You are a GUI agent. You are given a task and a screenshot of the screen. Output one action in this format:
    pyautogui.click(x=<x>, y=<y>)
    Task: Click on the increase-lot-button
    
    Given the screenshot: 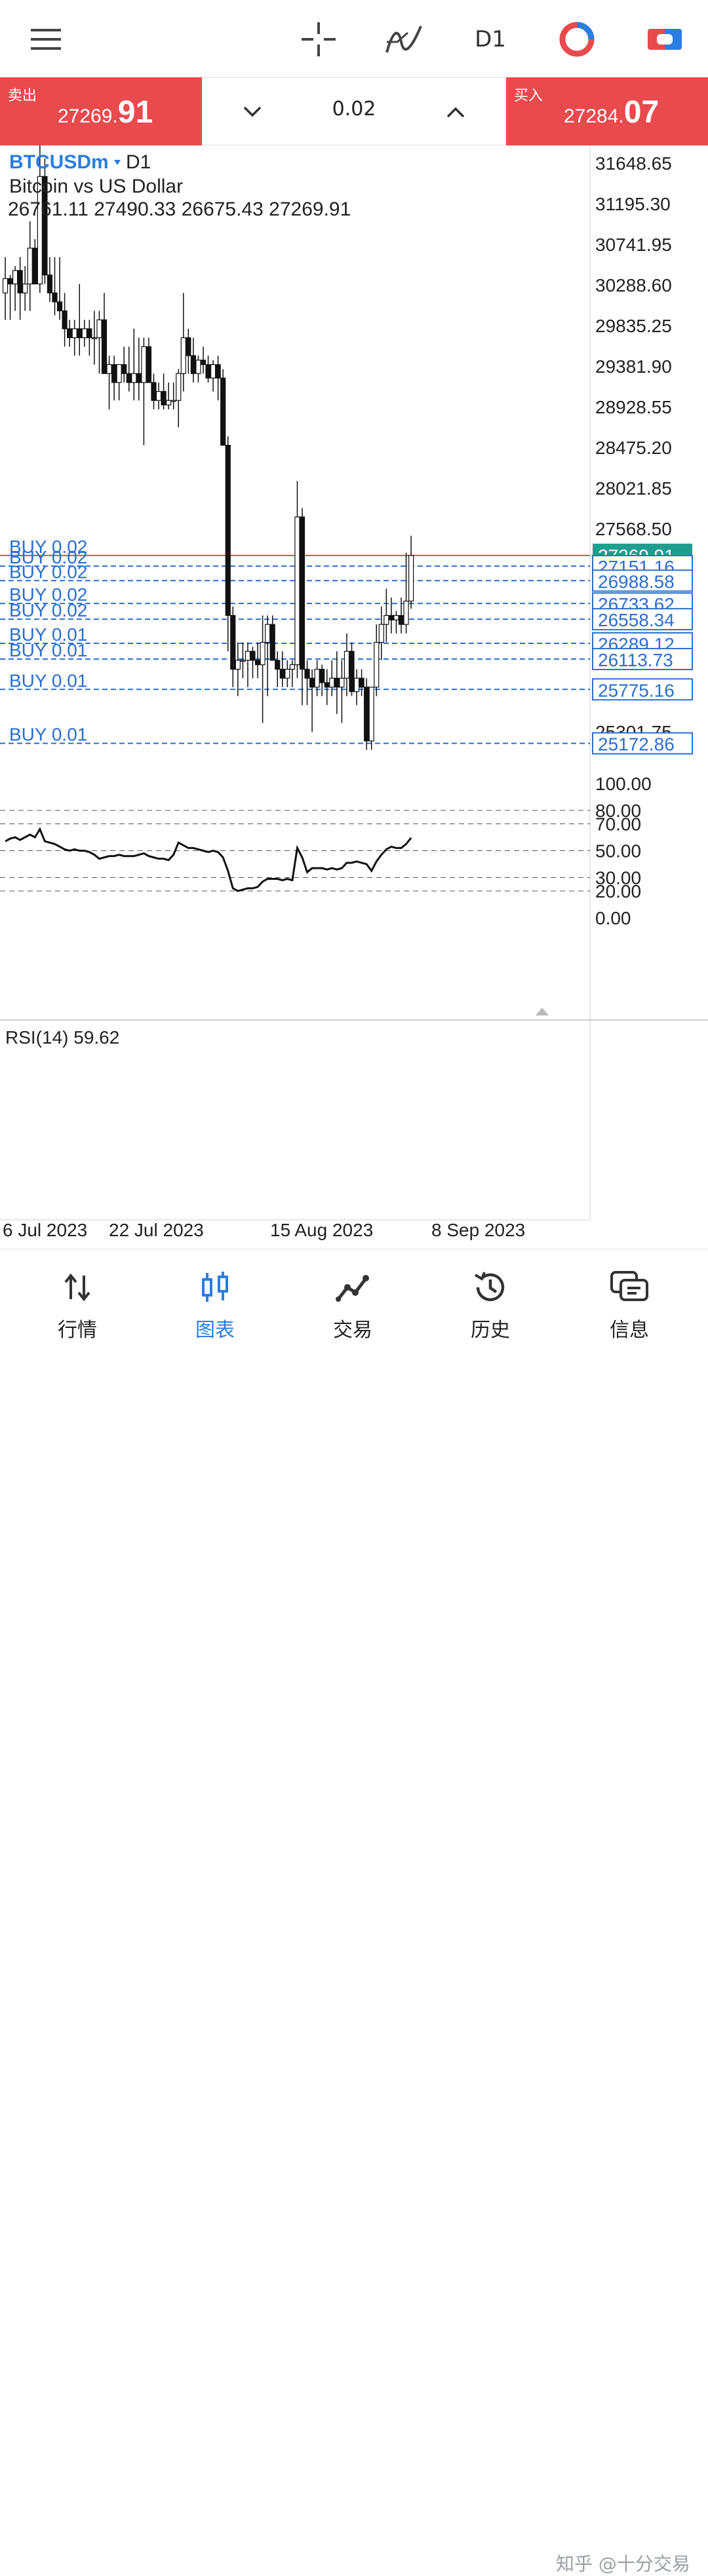 What is the action you would take?
    pyautogui.click(x=455, y=112)
    